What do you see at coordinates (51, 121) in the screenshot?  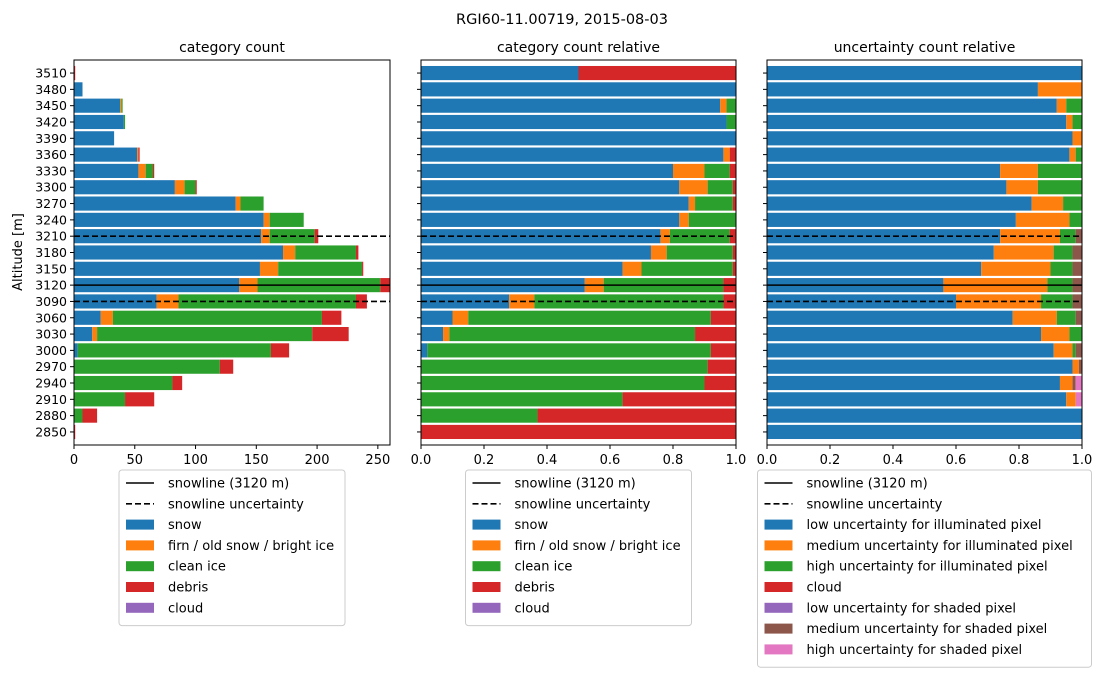 I see `y-tick-label: 3420` at bounding box center [51, 121].